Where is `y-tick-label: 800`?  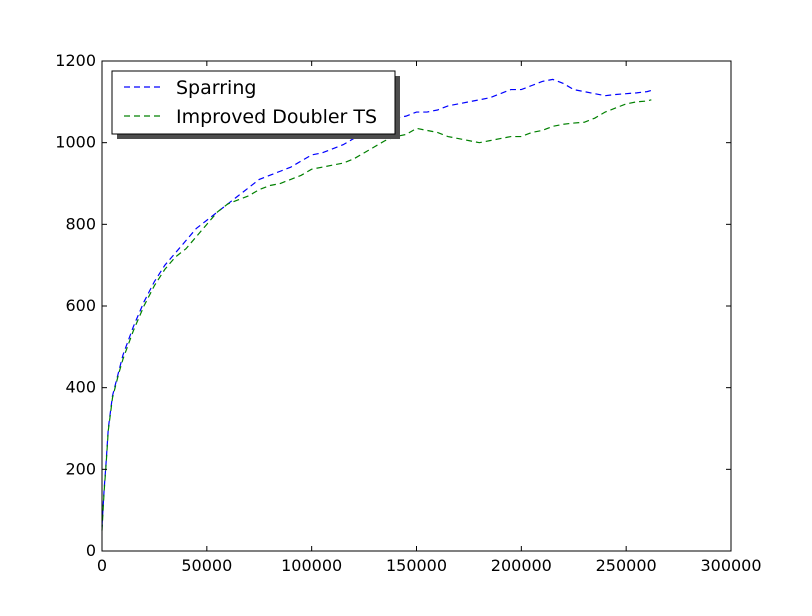
y-tick-label: 800 is located at coordinates (80, 223).